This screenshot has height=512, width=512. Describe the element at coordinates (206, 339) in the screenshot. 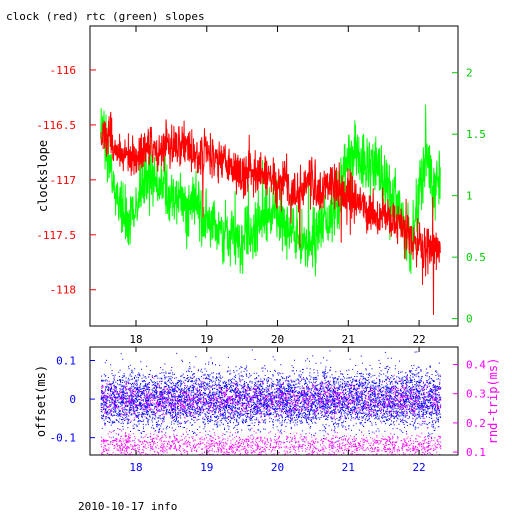

I see `slopes-x-tick-label: 19` at that location.